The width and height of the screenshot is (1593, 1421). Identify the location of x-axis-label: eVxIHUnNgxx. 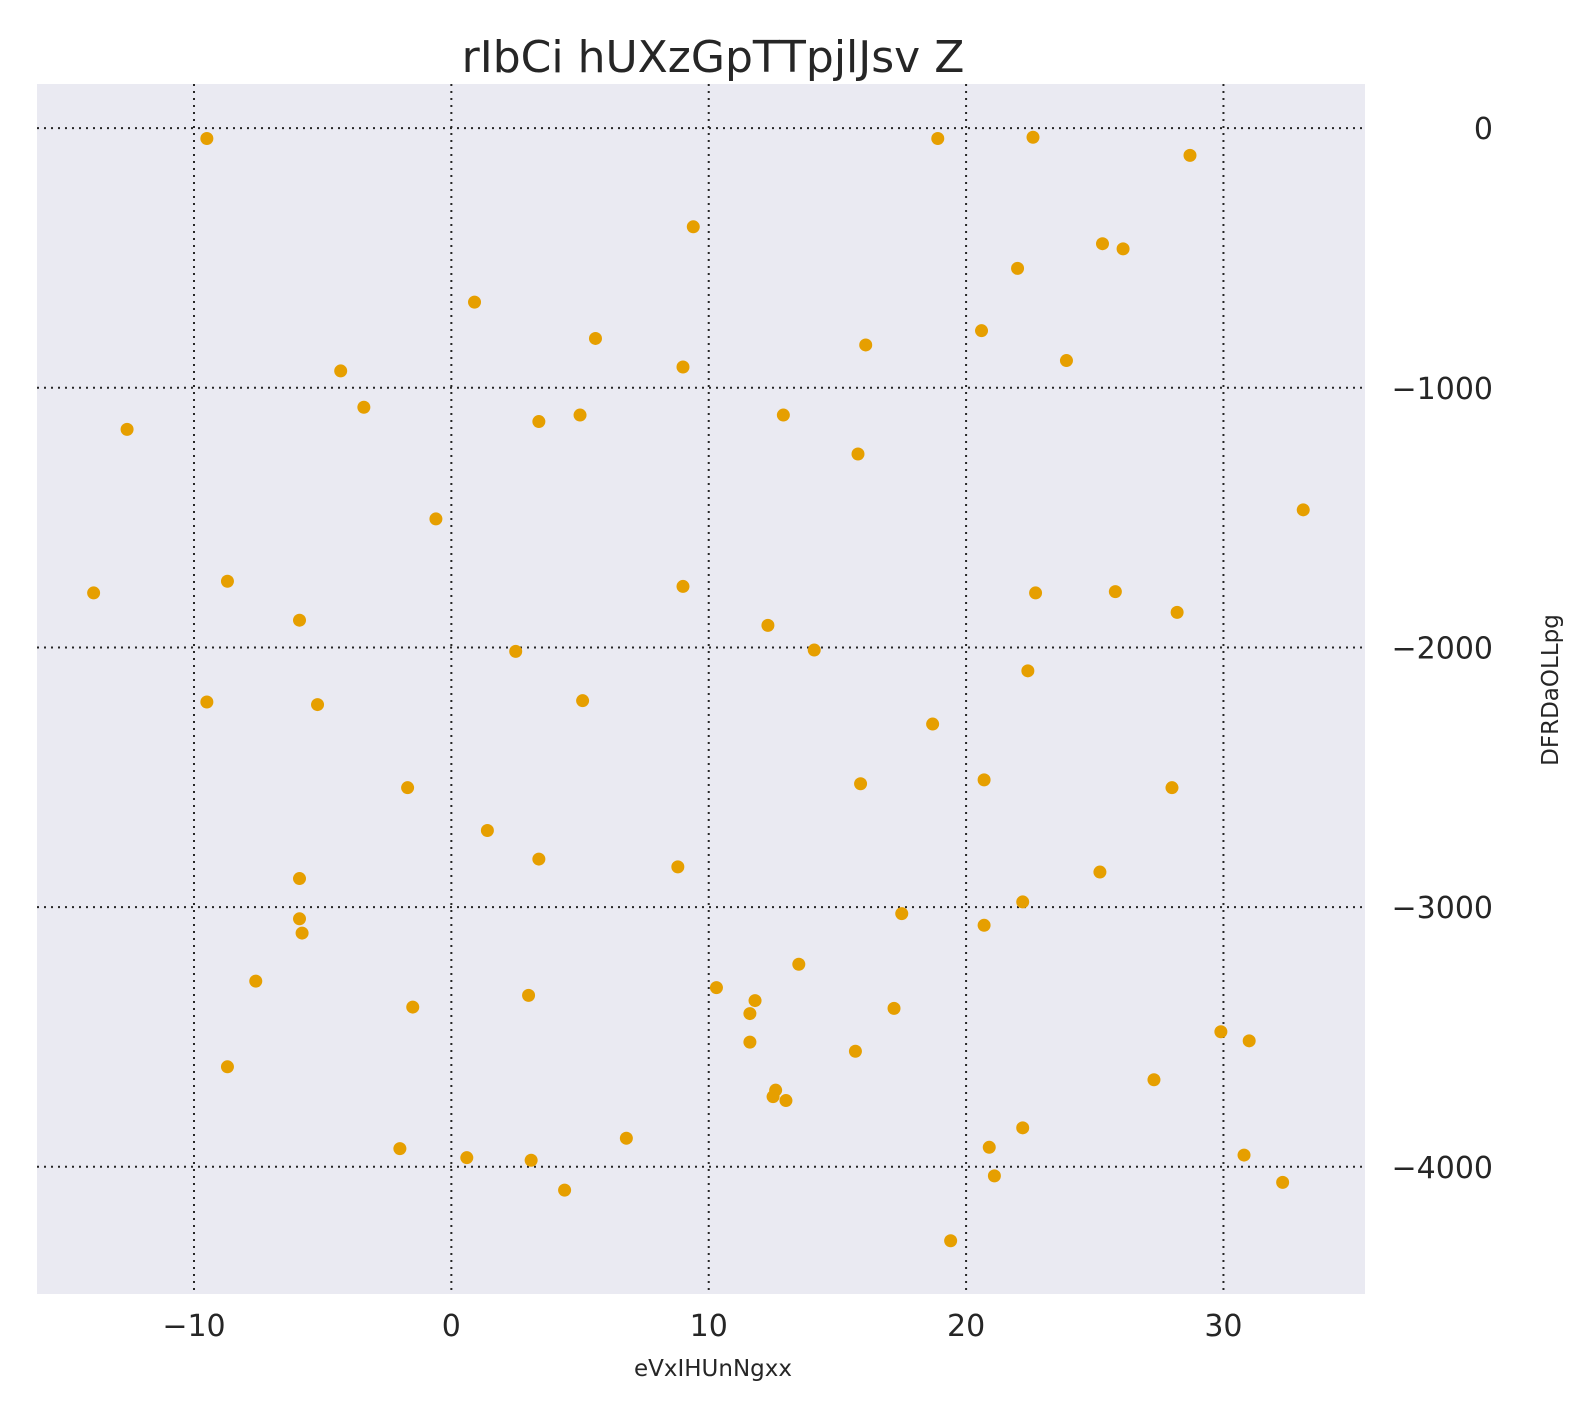
(713, 1369).